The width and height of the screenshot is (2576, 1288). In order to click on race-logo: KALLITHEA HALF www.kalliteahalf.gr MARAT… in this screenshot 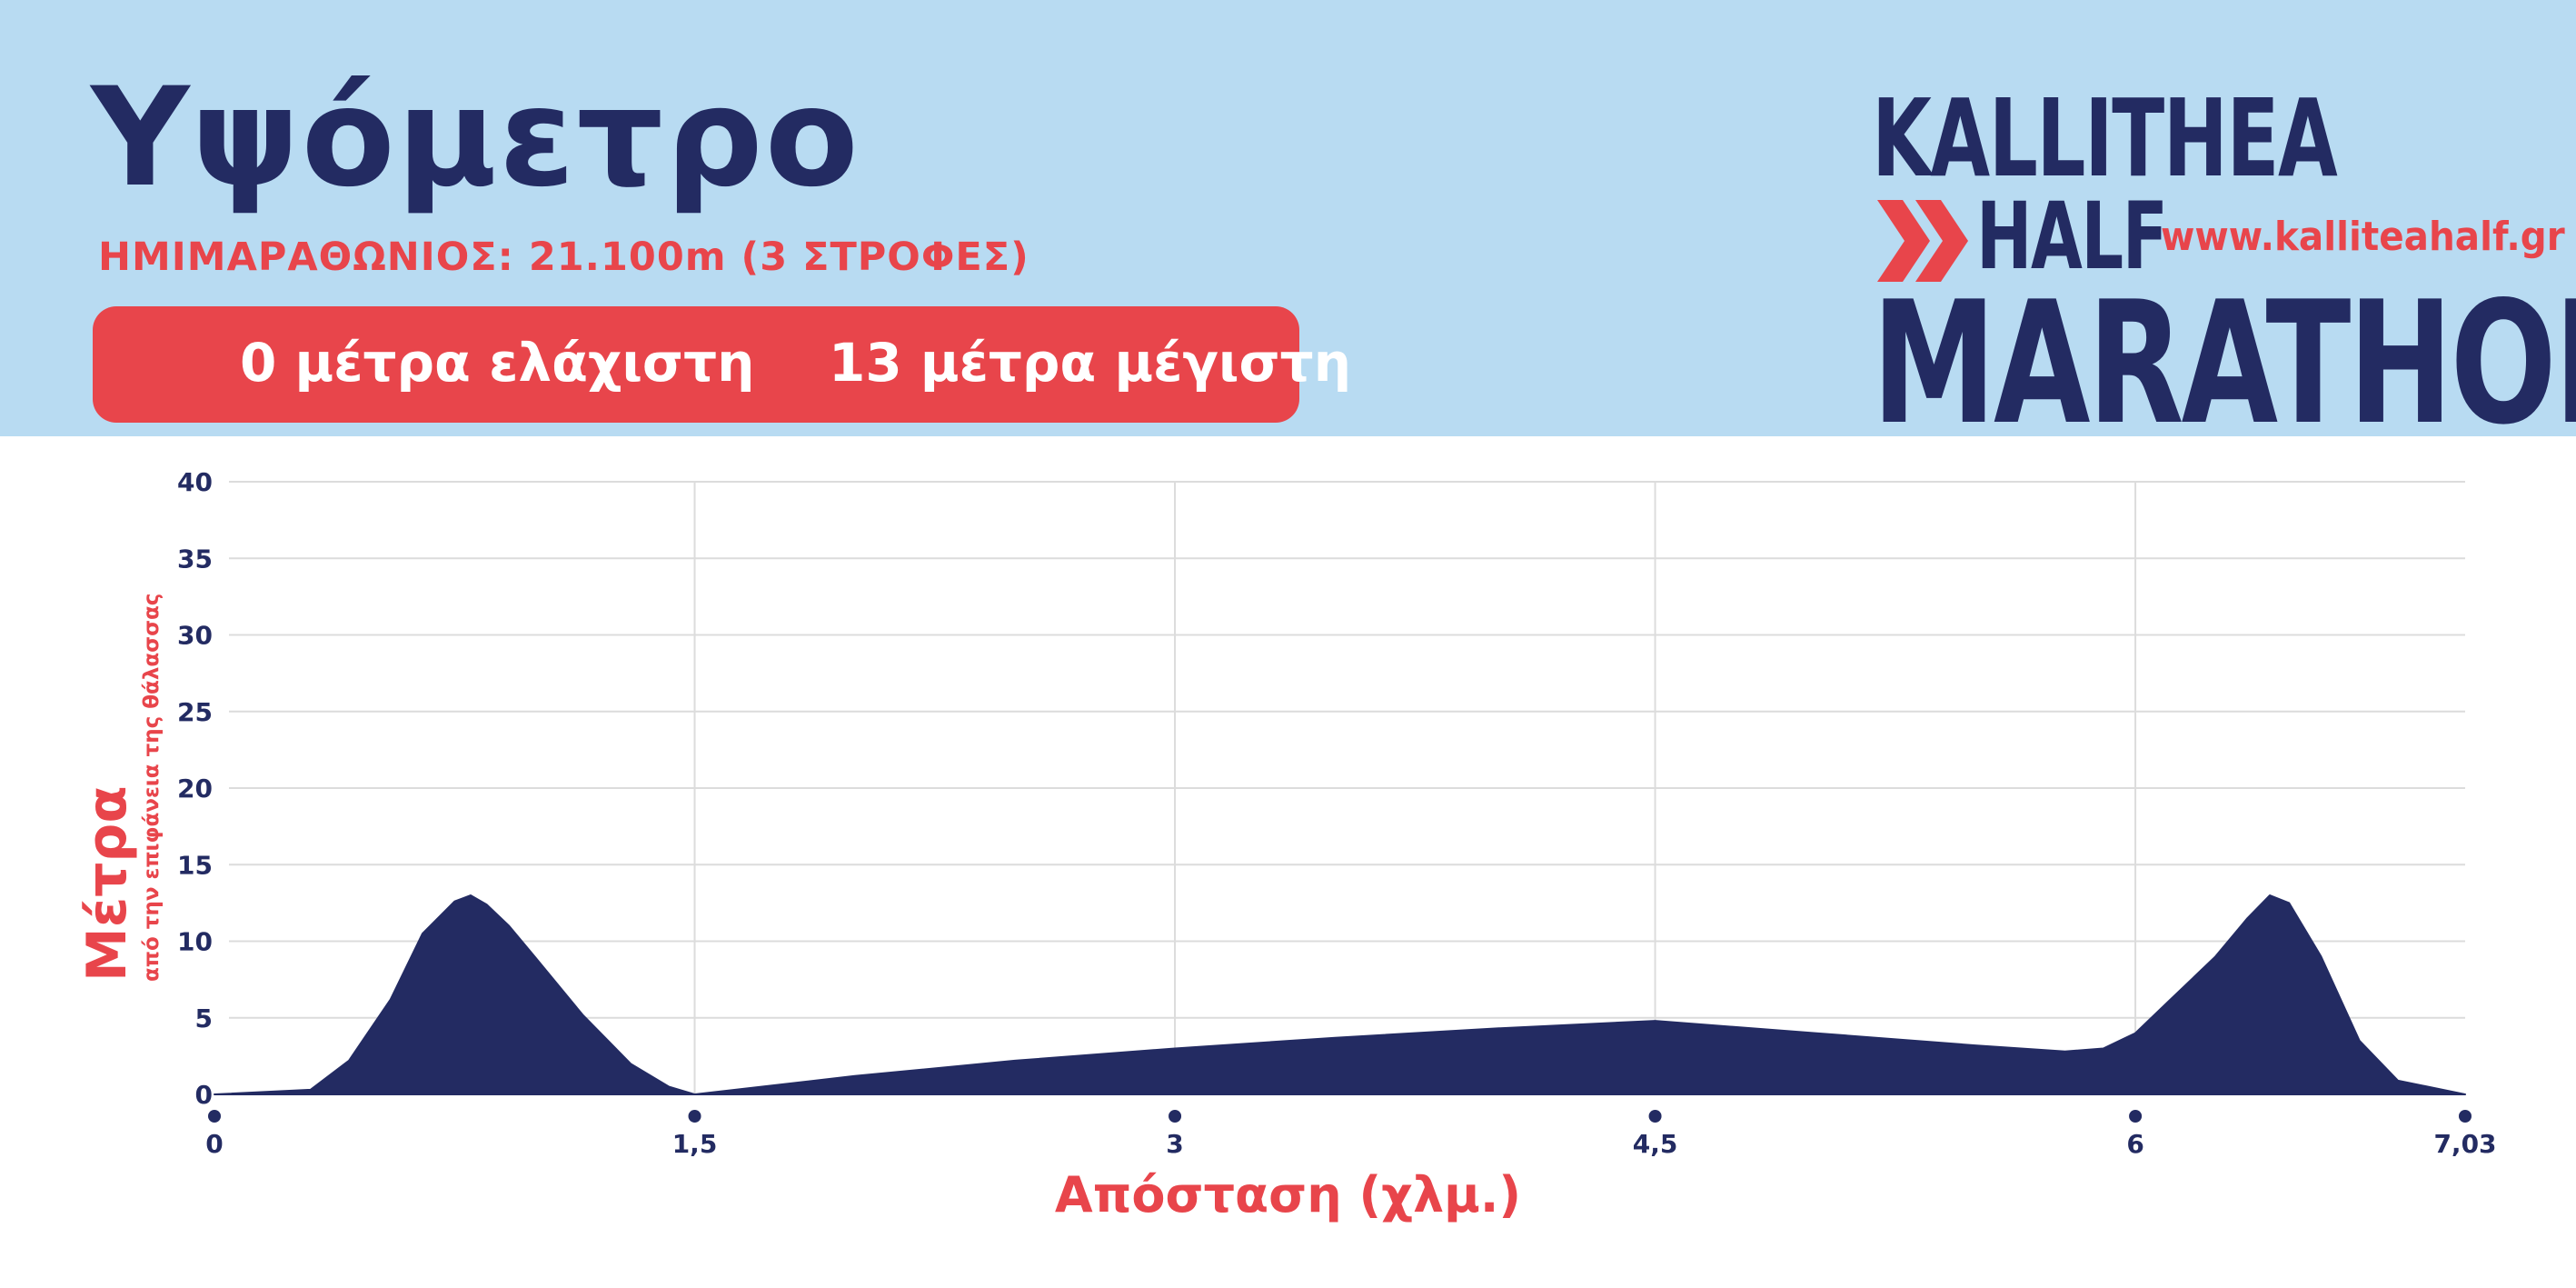, I will do `click(2224, 261)`.